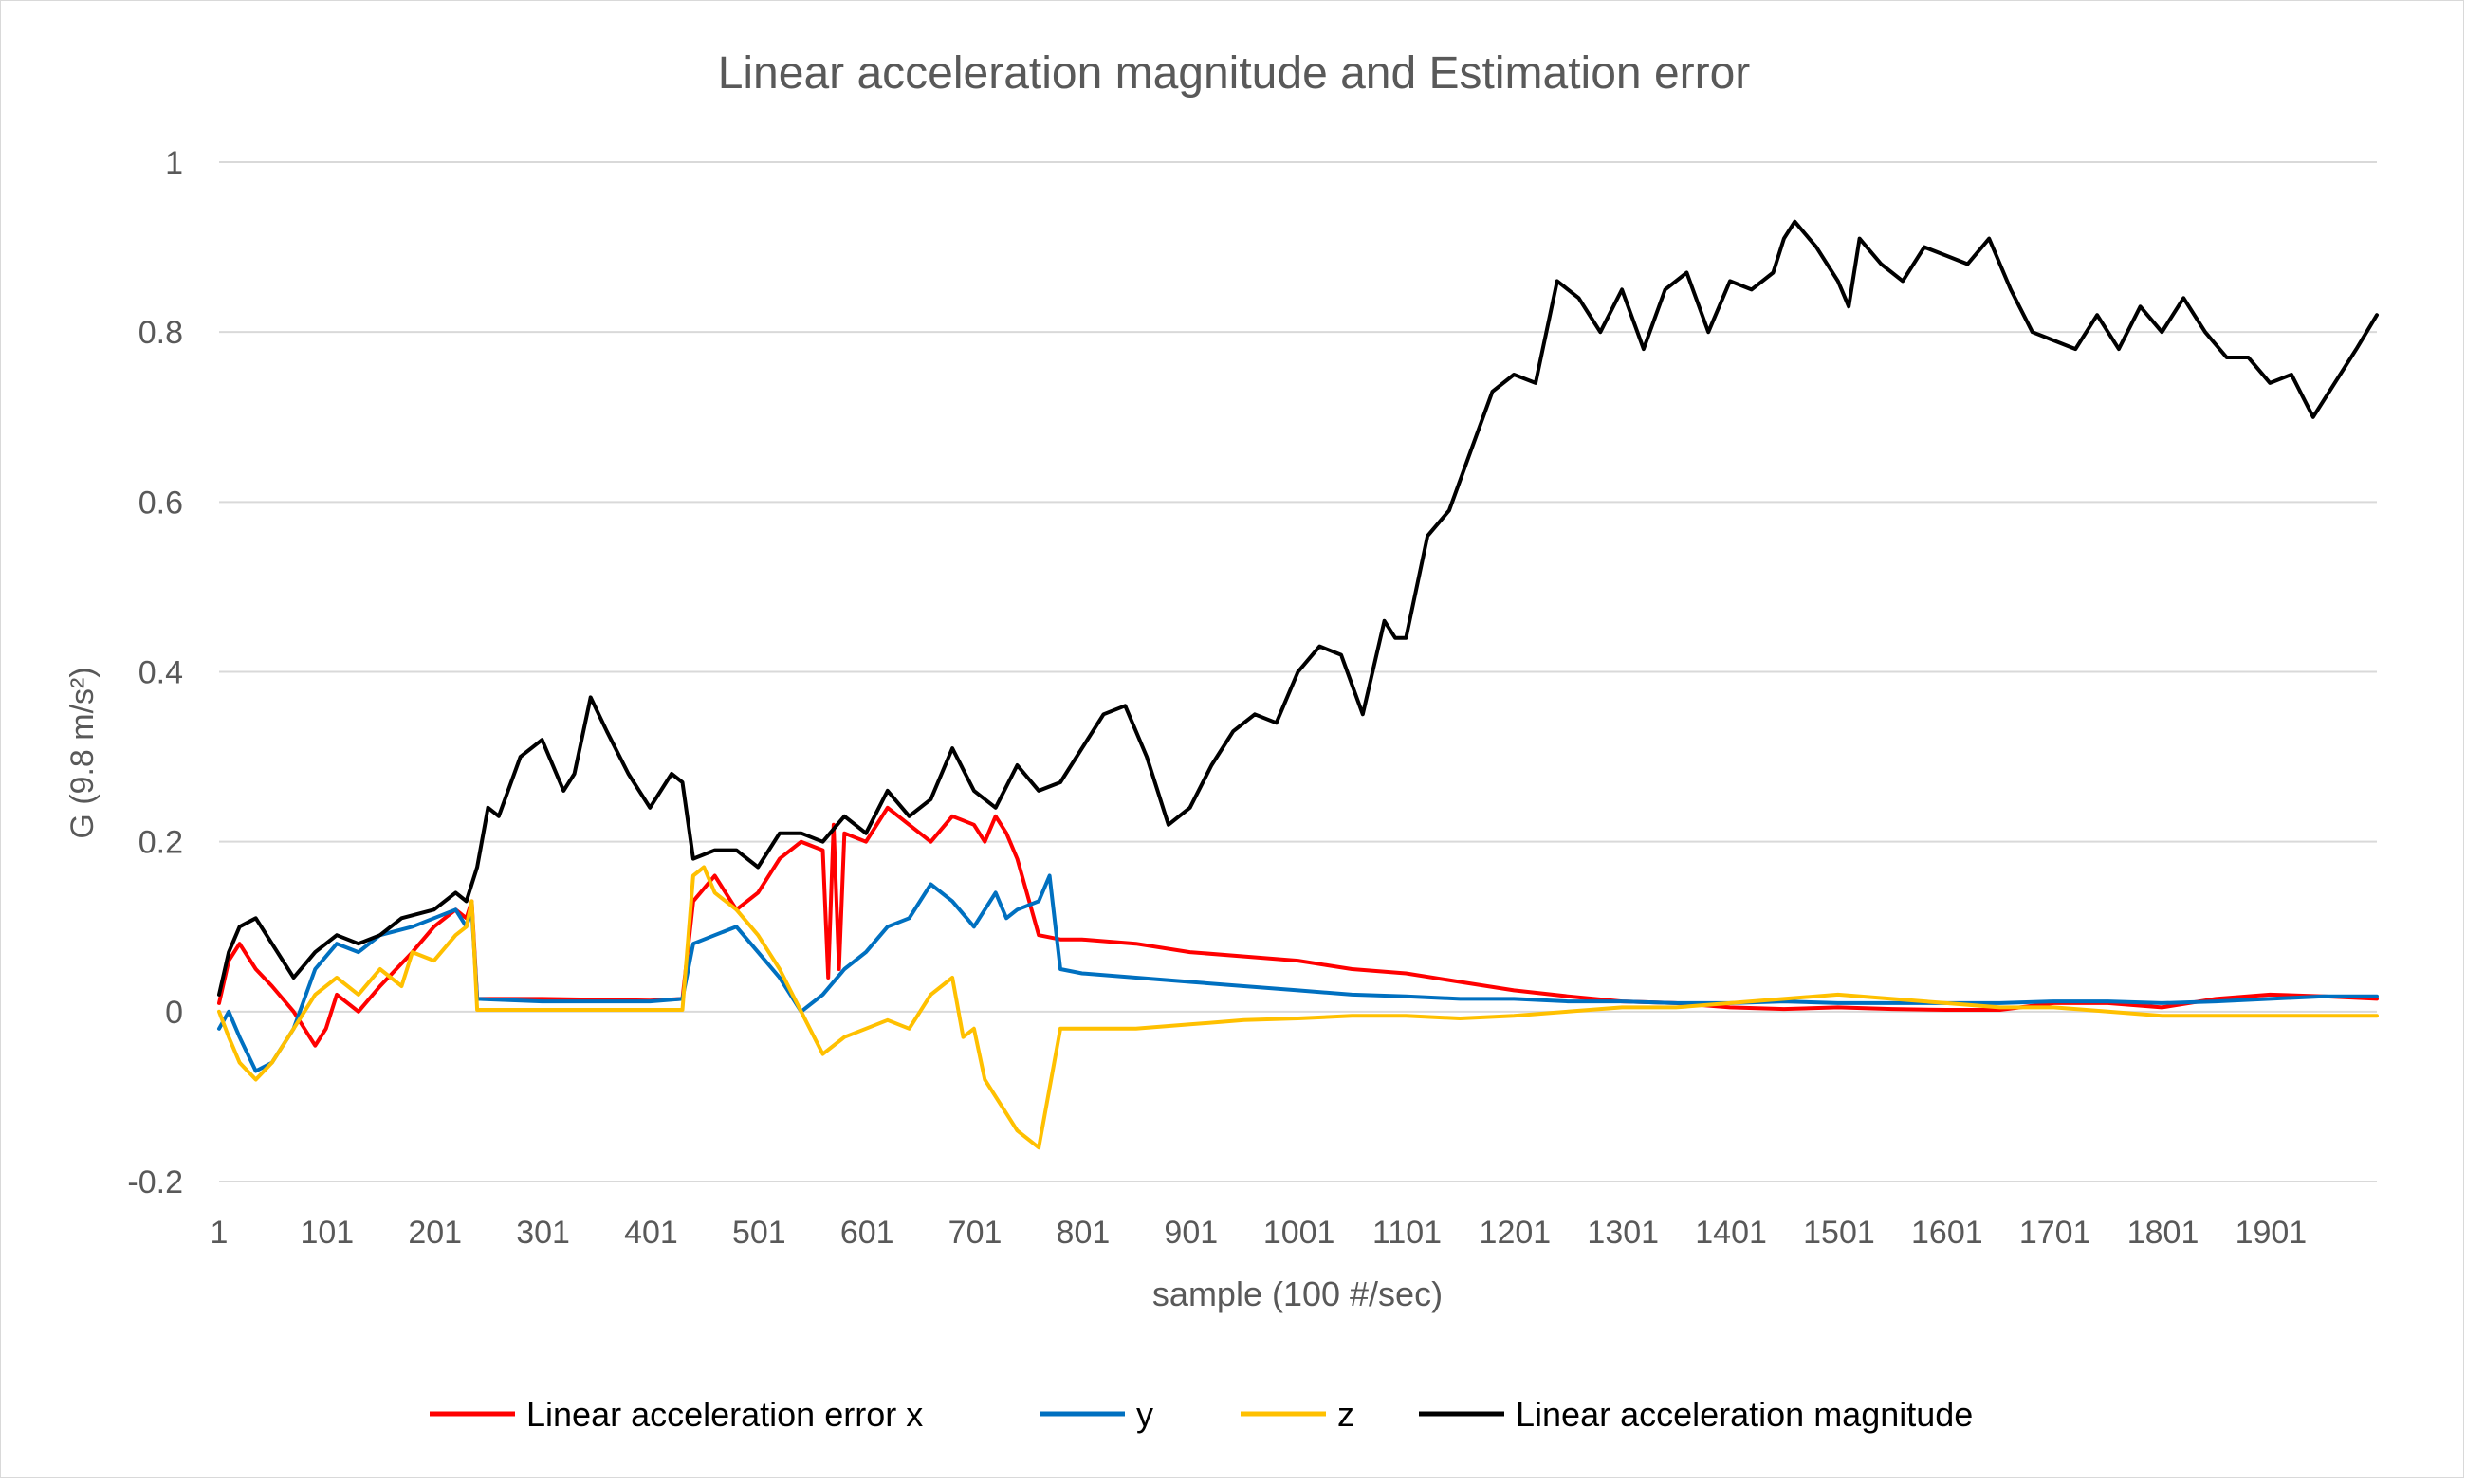 The height and width of the screenshot is (1484, 2466). Describe the element at coordinates (160, 843) in the screenshot. I see `y-tick-label: 0.2` at that location.